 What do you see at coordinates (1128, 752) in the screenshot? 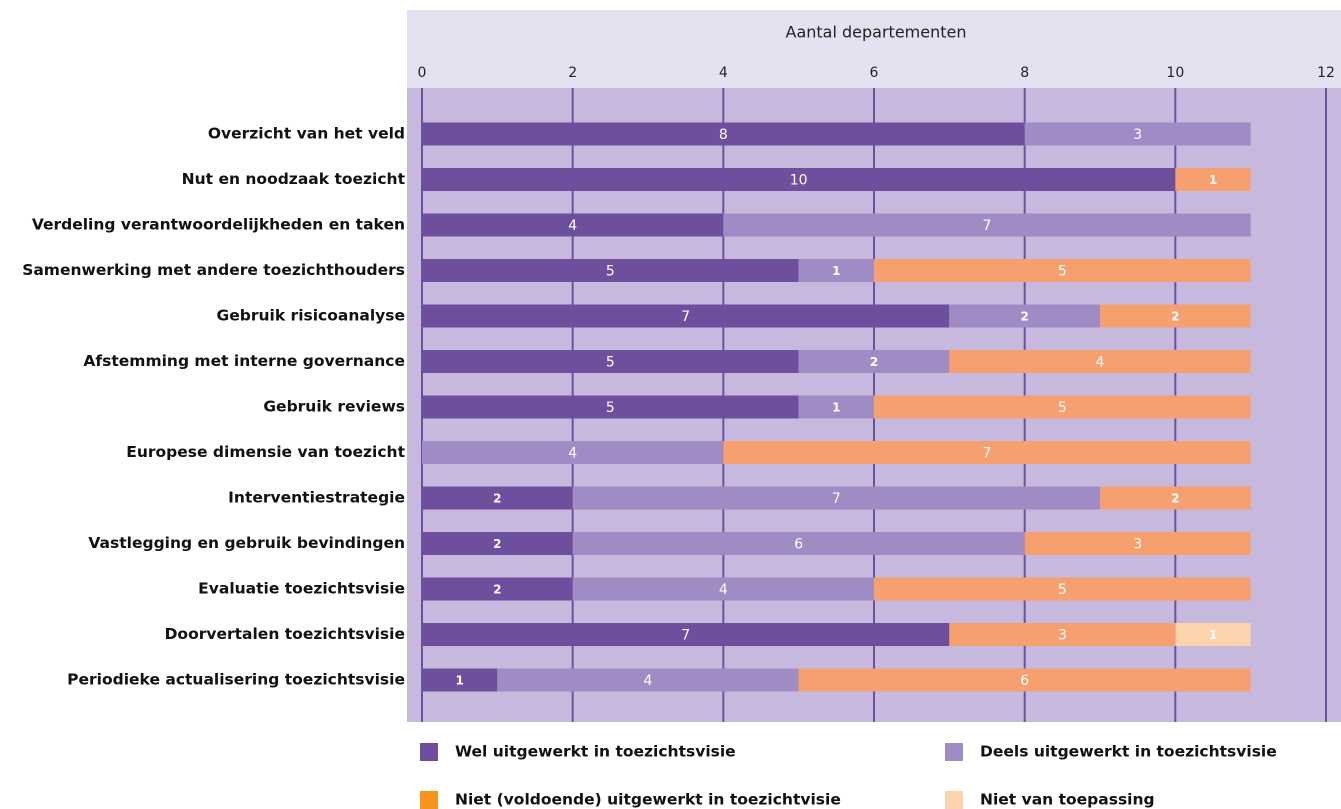
I see `legend-label: Deels uitgewerkt in toezichtsvisie` at bounding box center [1128, 752].